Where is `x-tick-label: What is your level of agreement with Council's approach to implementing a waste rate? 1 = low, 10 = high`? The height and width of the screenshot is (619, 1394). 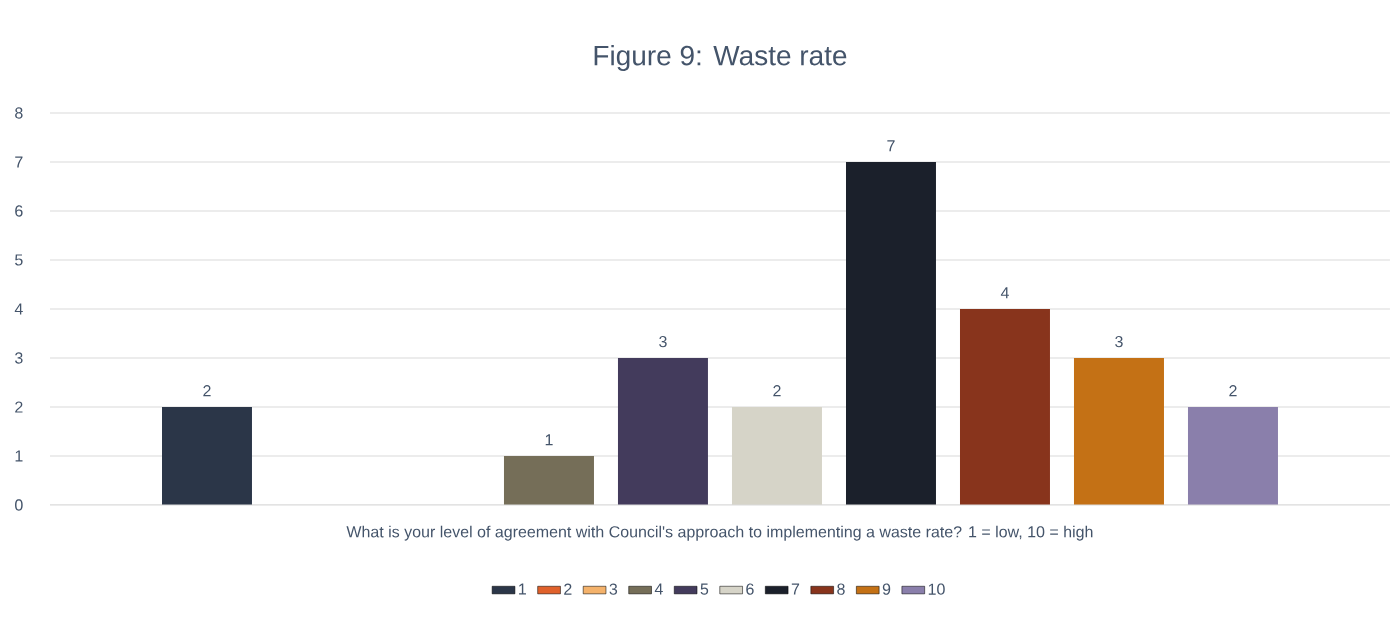
x-tick-label: What is your level of agreement with Council's approach to implementing a waste rate? 1 = low, 10 = high is located at coordinates (719, 533).